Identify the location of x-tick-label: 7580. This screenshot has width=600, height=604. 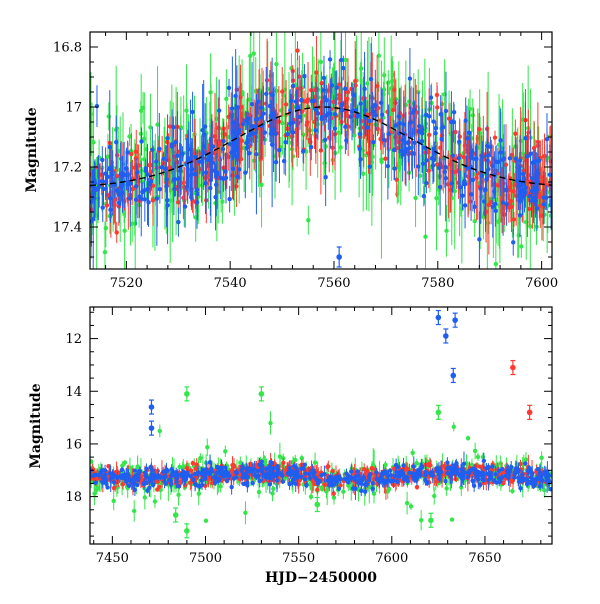
(437, 283).